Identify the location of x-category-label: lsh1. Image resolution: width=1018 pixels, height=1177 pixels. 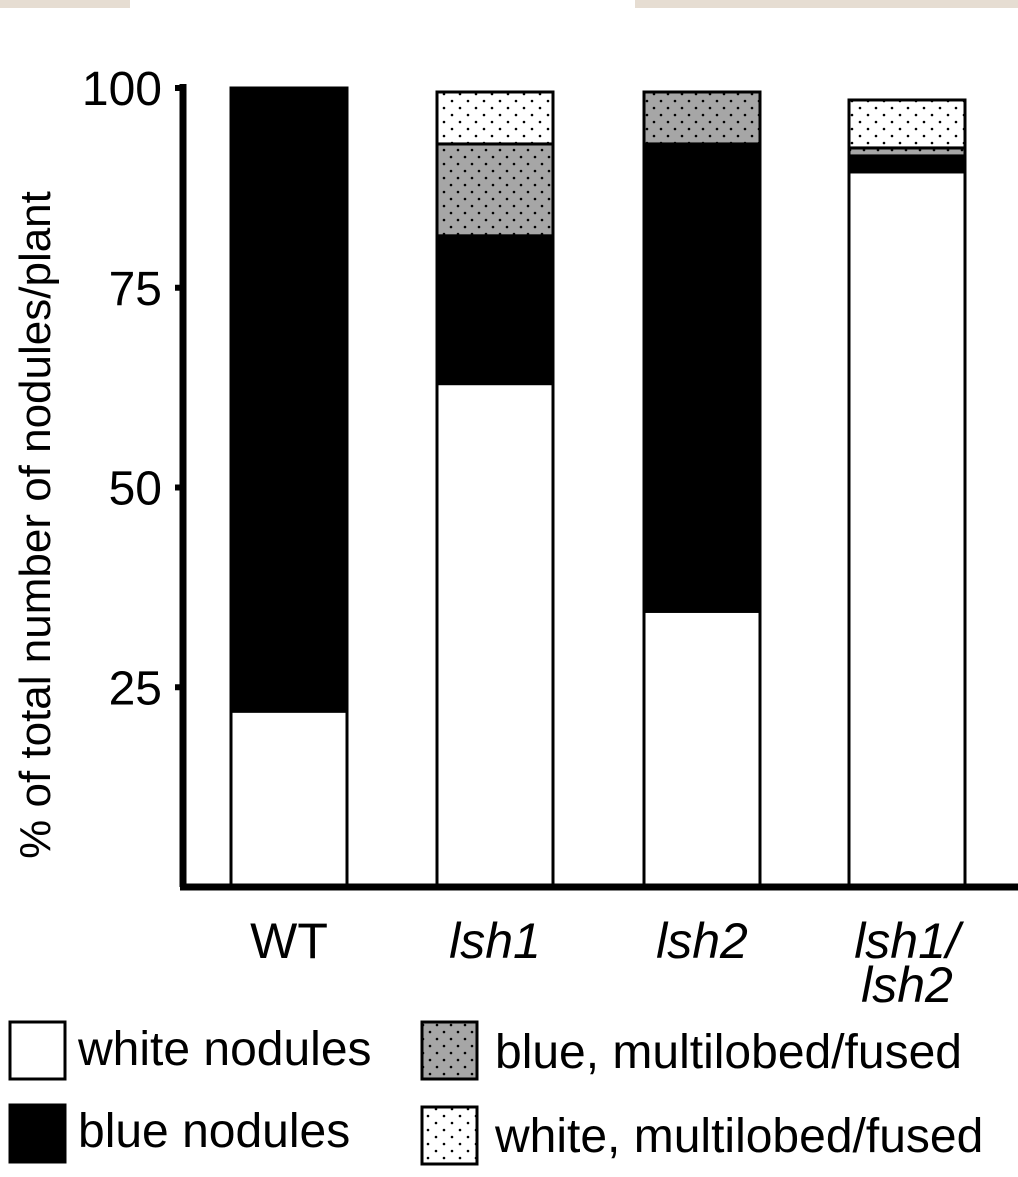
(495, 941).